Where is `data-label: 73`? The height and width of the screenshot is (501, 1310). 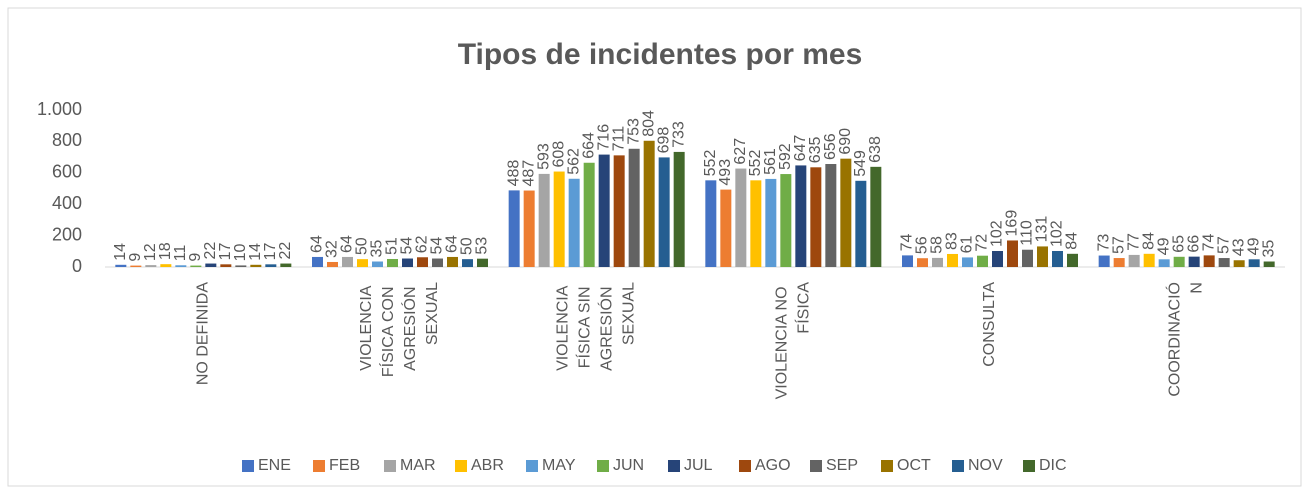 data-label: 73 is located at coordinates (1103, 243).